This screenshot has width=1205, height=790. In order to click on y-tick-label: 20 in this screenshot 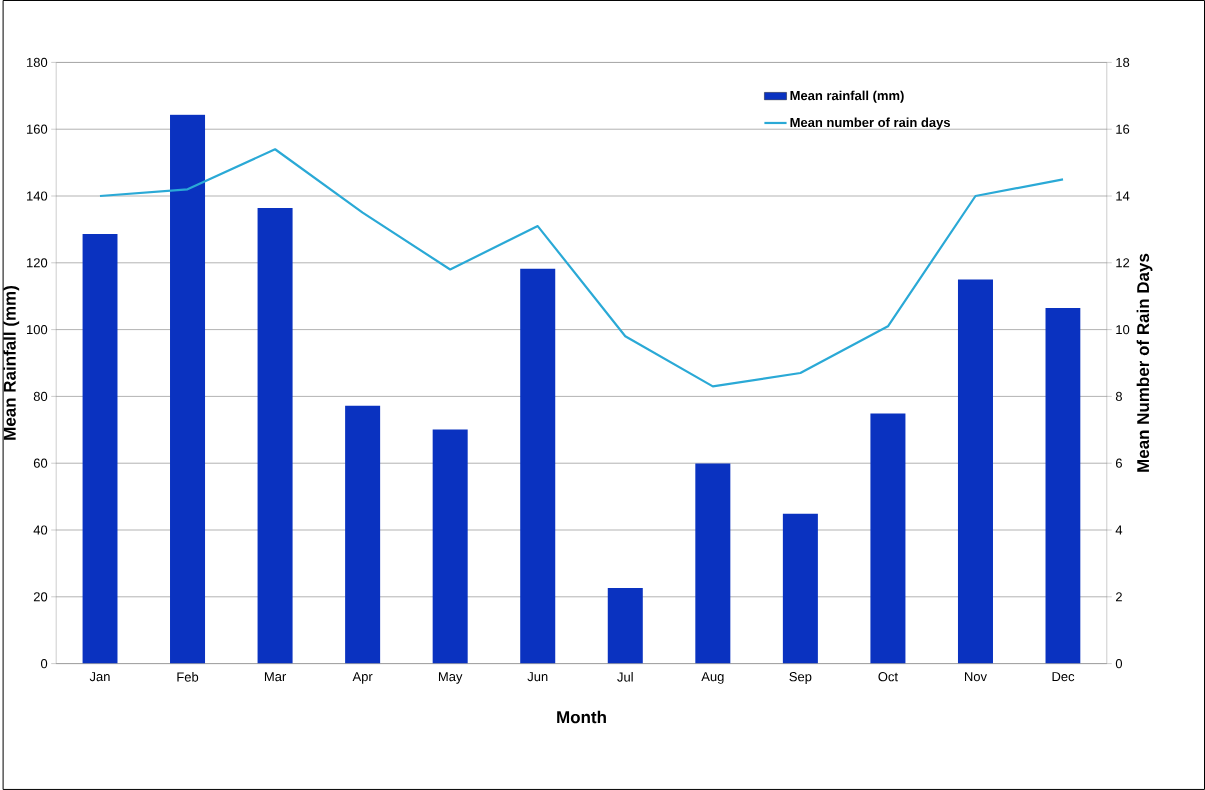, I will do `click(40, 597)`.